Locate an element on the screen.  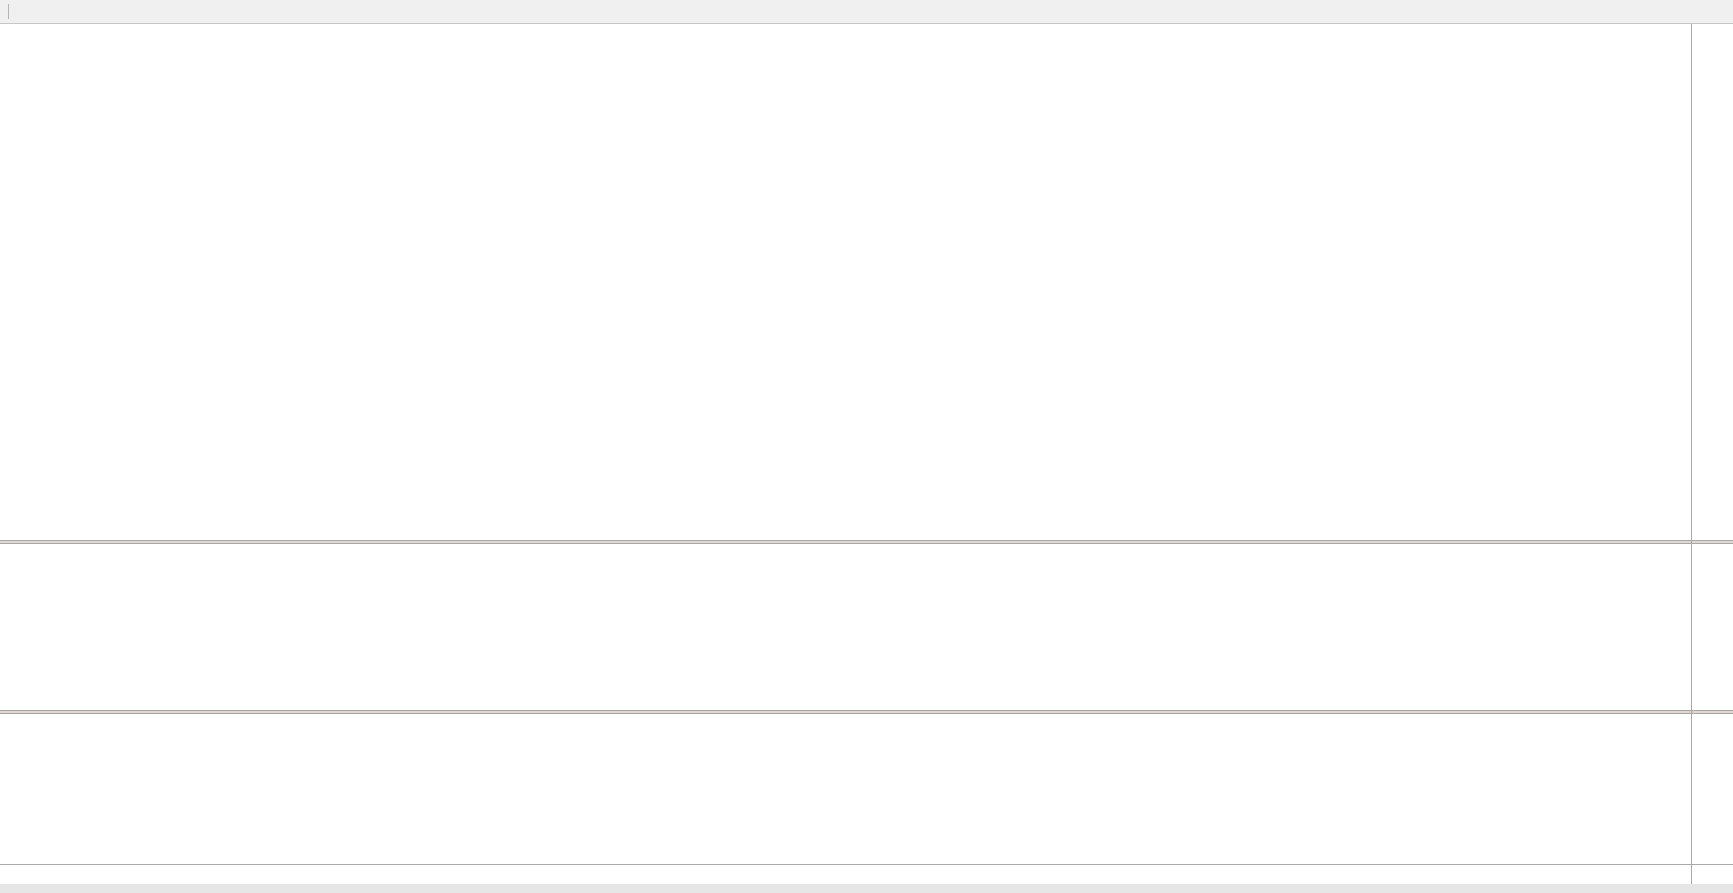
top-toolbar is located at coordinates (866, 12).